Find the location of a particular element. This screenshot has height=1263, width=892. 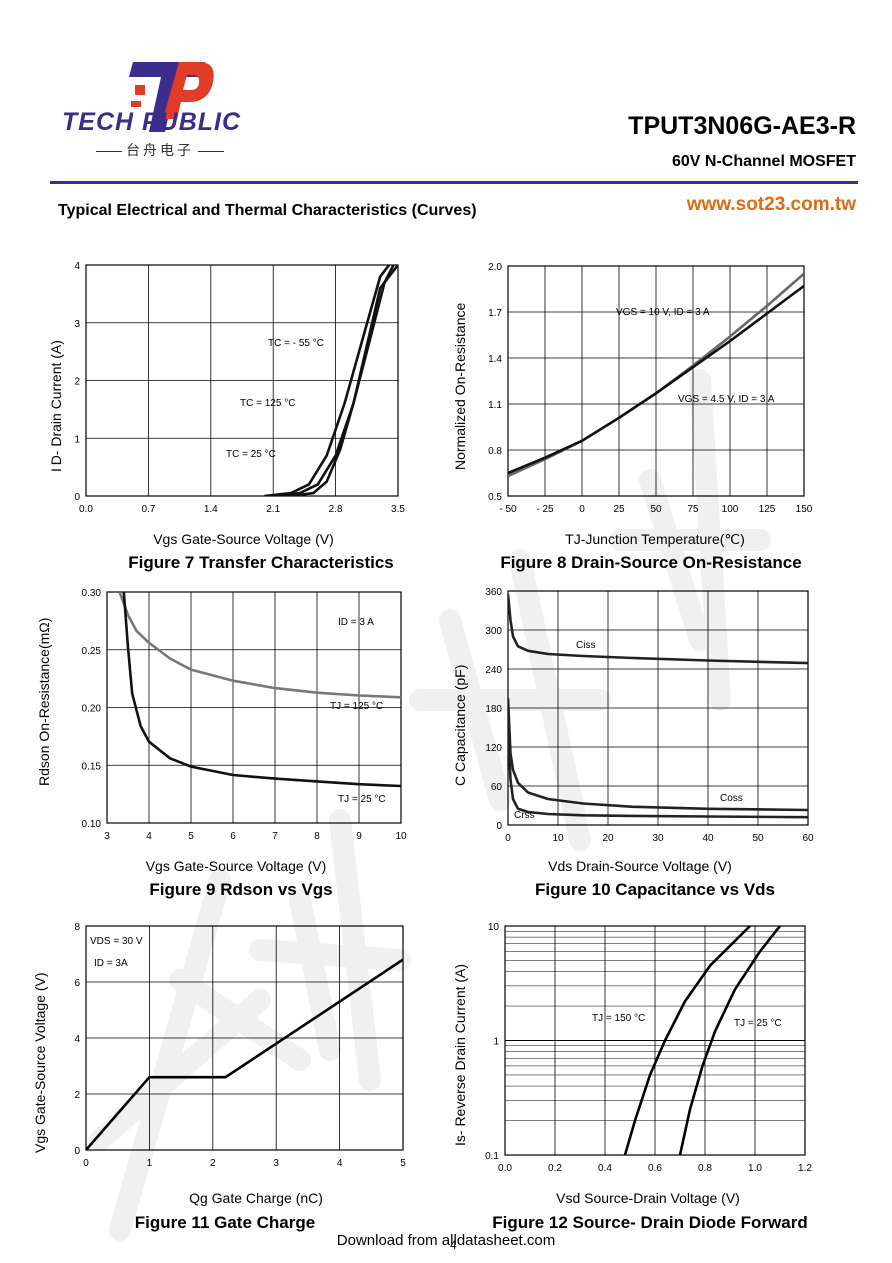

tech-public-logo is located at coordinates (171, 97).